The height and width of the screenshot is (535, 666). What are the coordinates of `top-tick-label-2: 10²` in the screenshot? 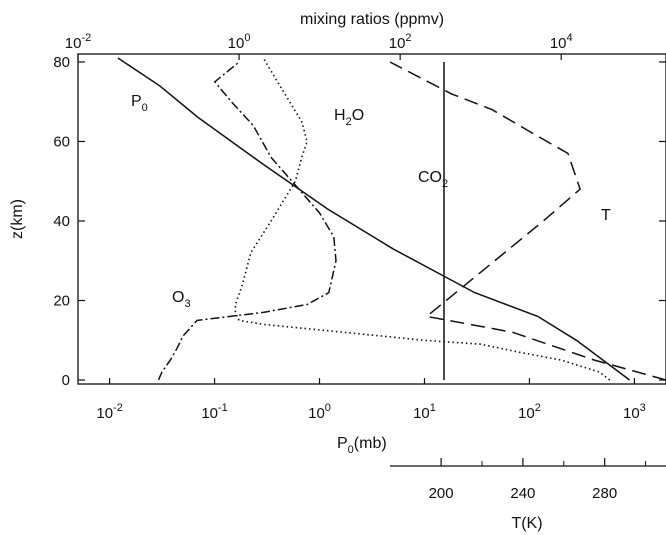 It's located at (400, 42).